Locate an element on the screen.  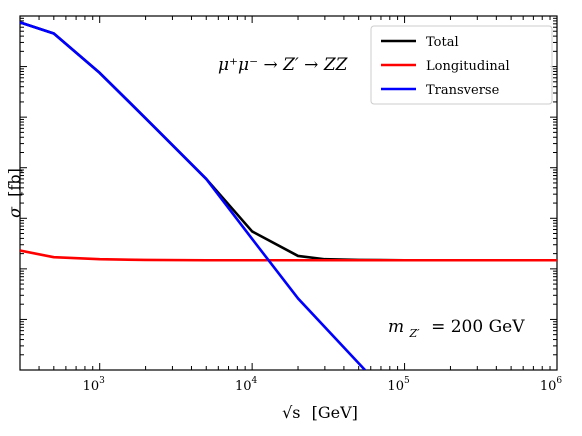
series-line-longitudinal is located at coordinates (288, 255).